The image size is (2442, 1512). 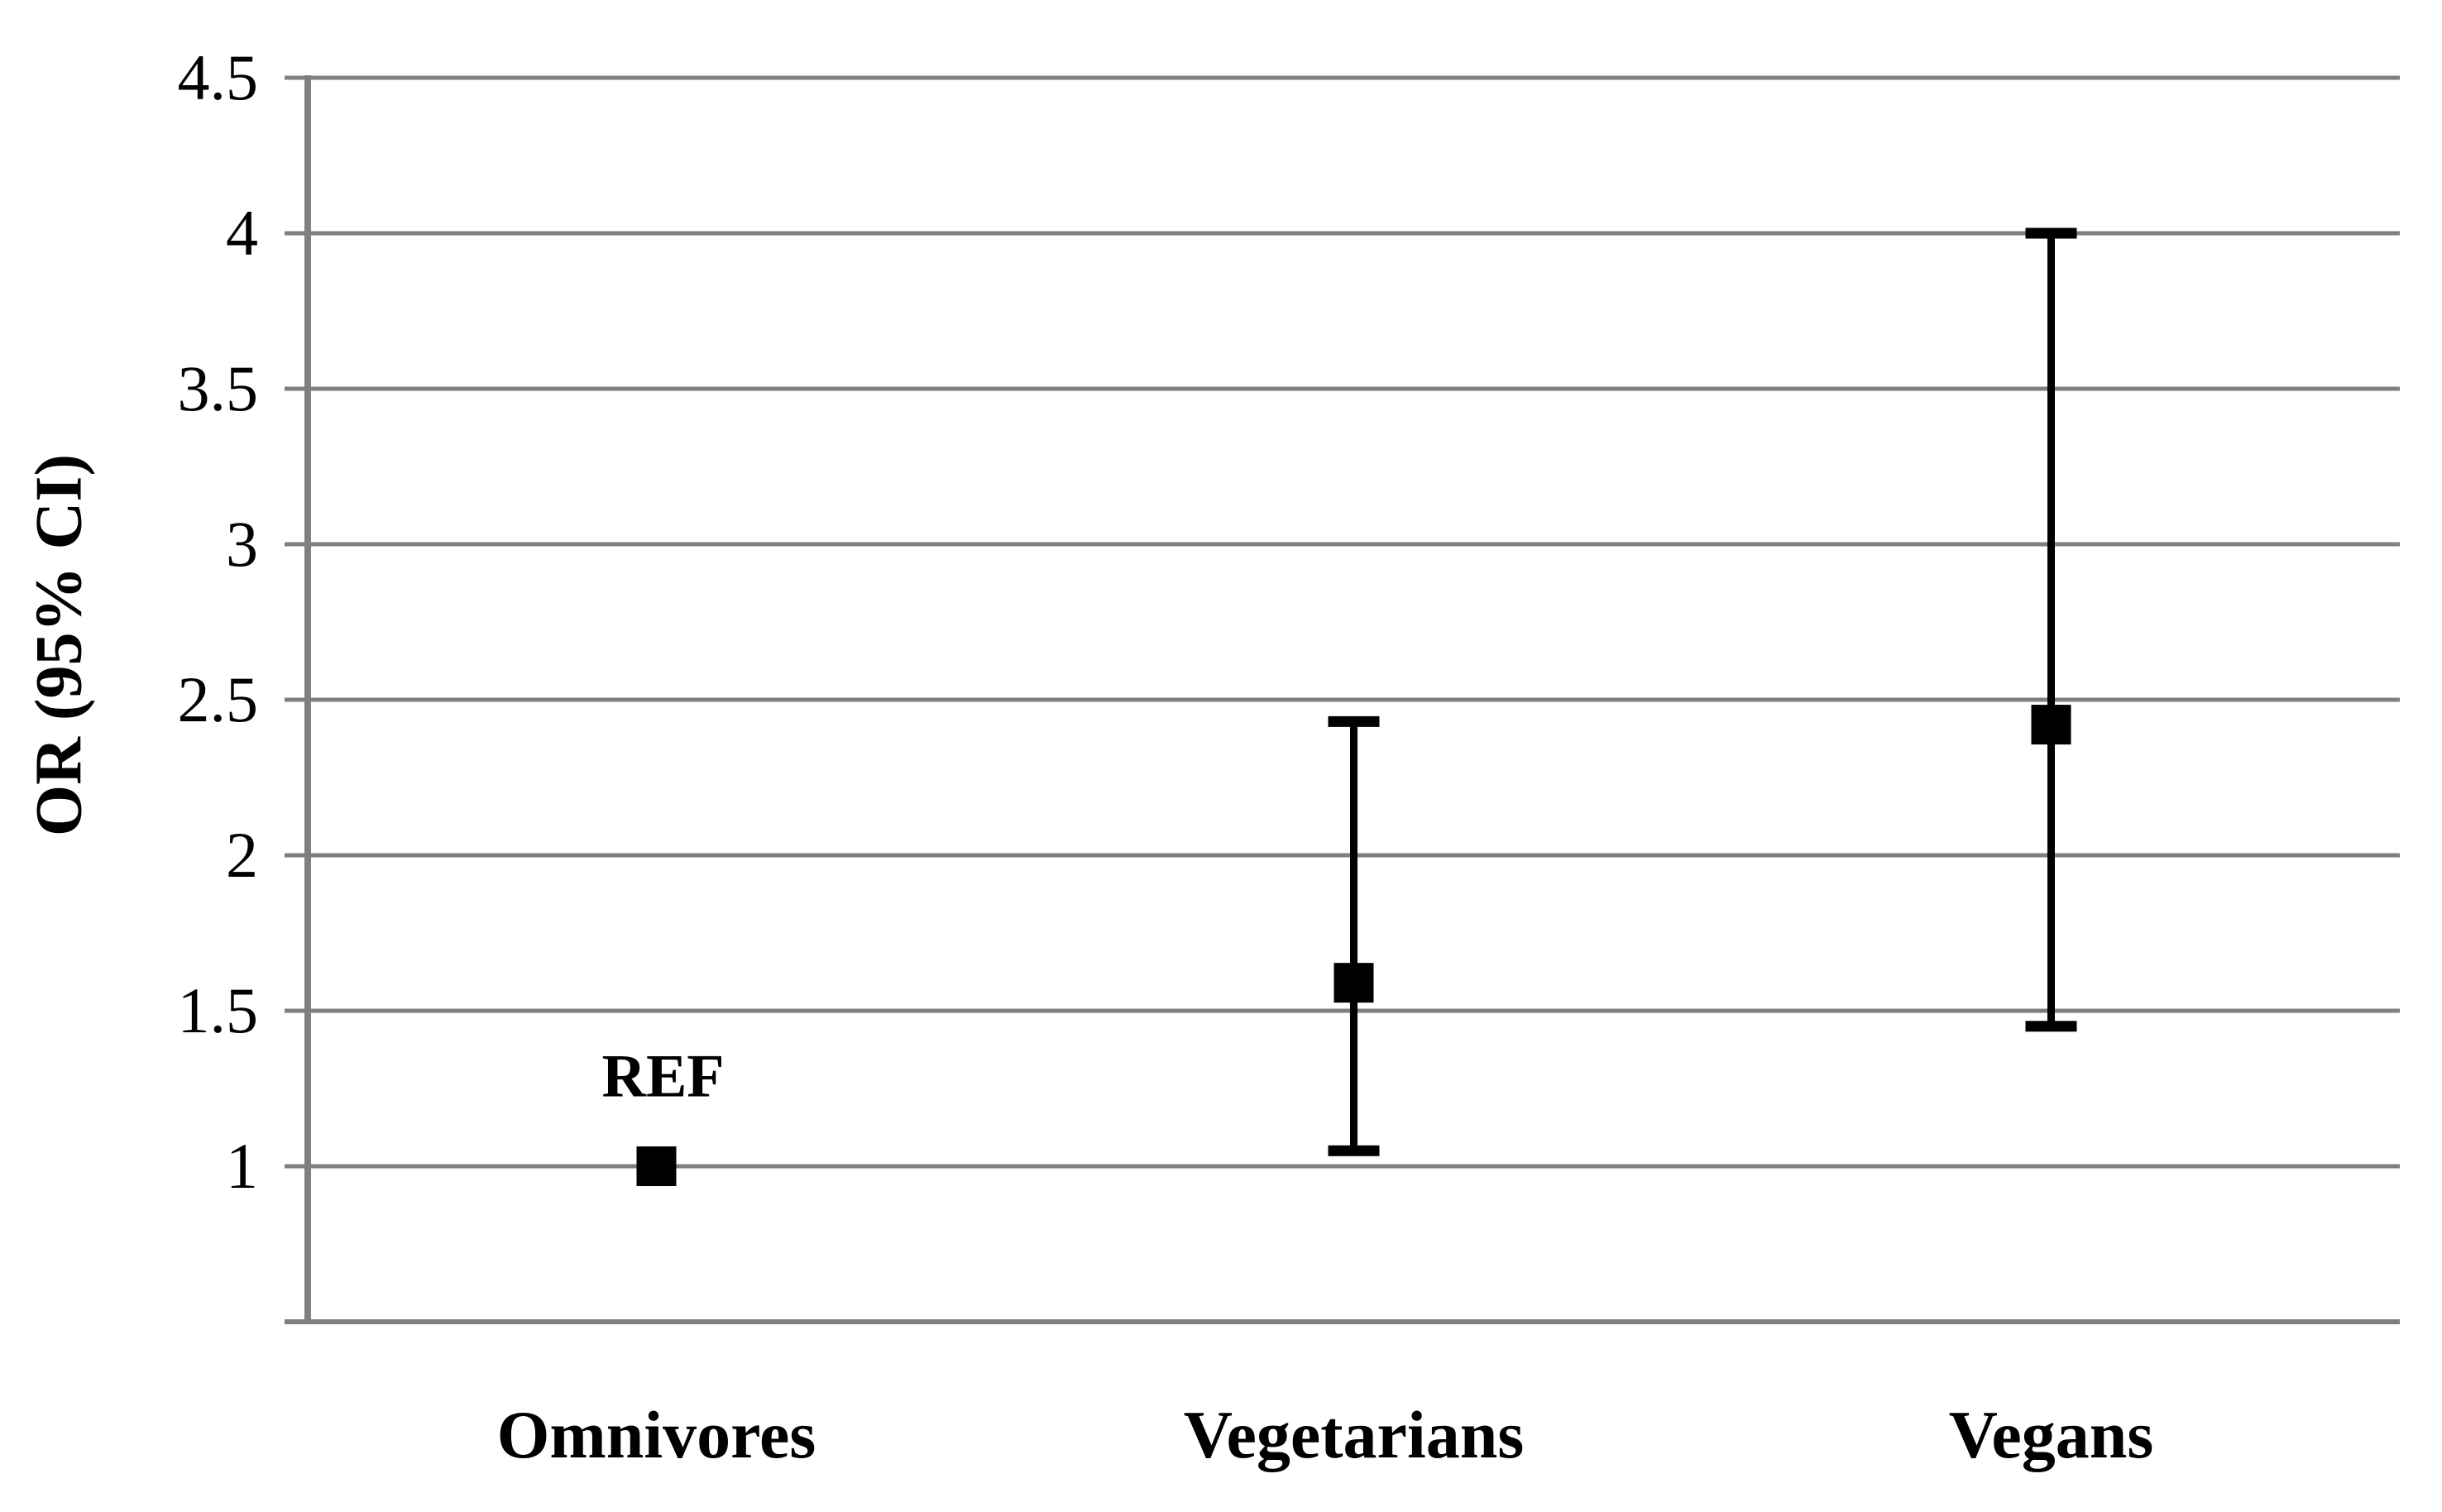 I want to click on y-tick-label-2: 2, so click(x=242, y=855).